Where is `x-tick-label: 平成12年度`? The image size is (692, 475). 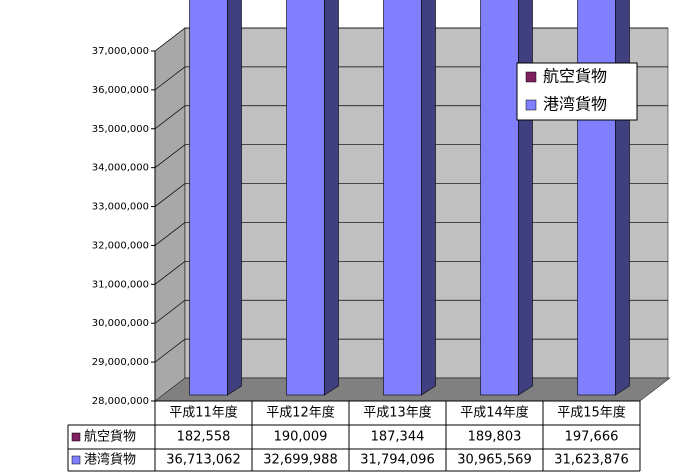
x-tick-label: 平成12年度 is located at coordinates (300, 413).